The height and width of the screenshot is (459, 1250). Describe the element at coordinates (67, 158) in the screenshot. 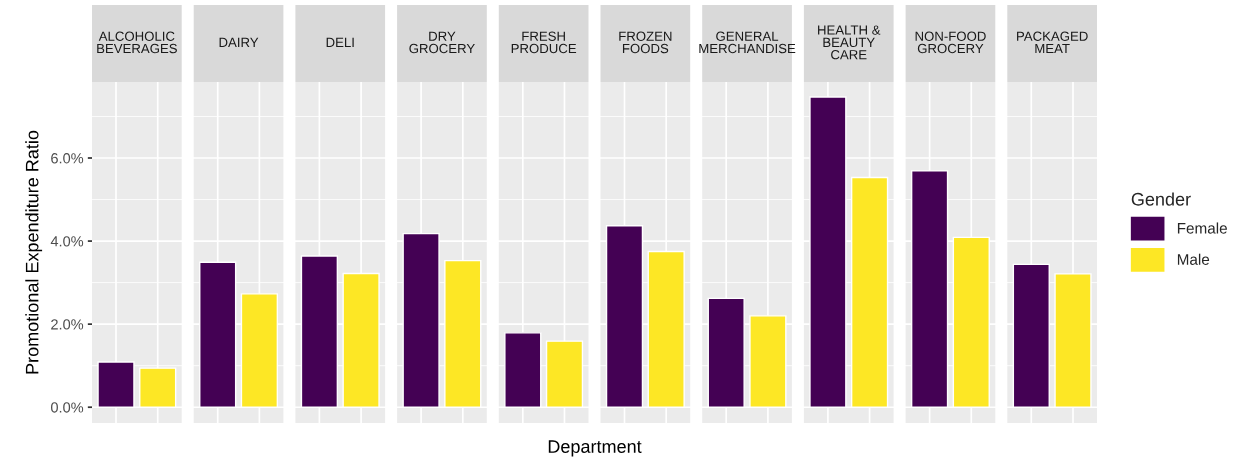

I see `y-tick-label: 6.0%` at that location.